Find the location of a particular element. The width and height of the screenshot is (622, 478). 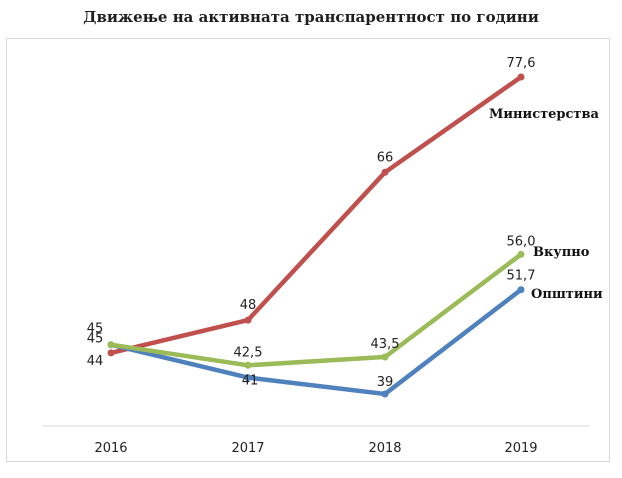

series-name-label: Министерства is located at coordinates (544, 114).